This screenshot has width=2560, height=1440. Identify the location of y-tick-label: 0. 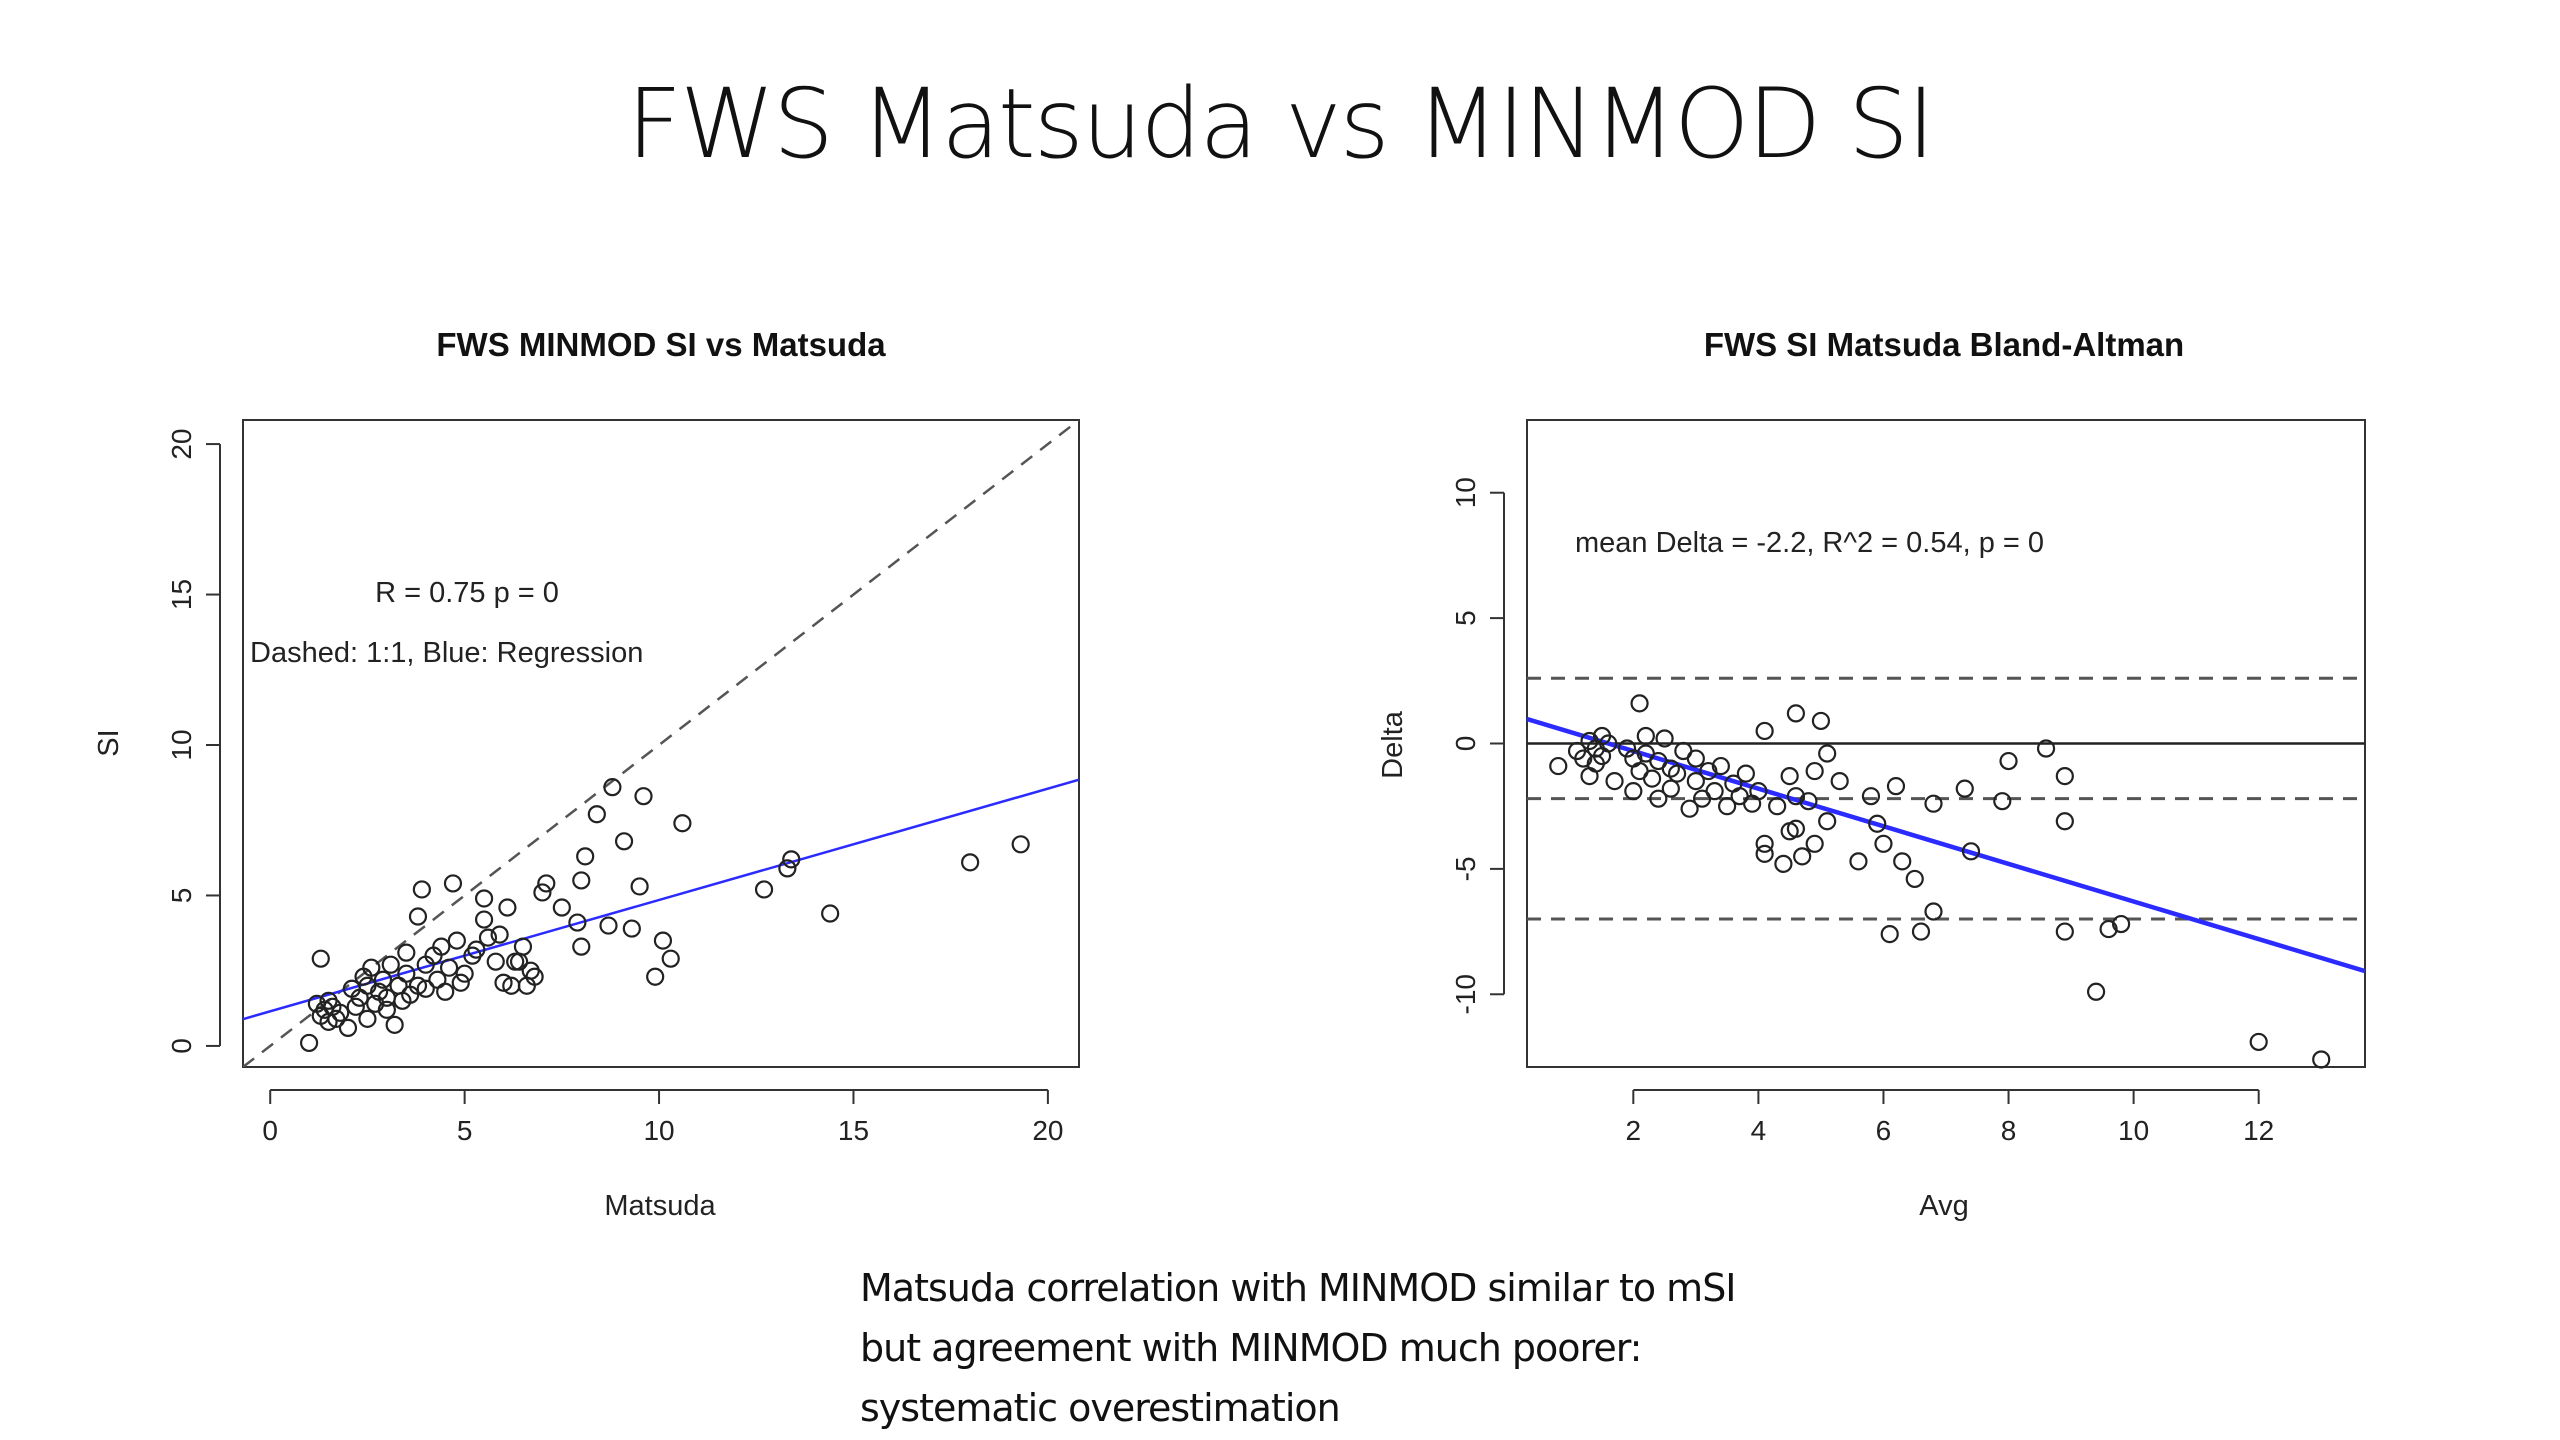
(181, 1046).